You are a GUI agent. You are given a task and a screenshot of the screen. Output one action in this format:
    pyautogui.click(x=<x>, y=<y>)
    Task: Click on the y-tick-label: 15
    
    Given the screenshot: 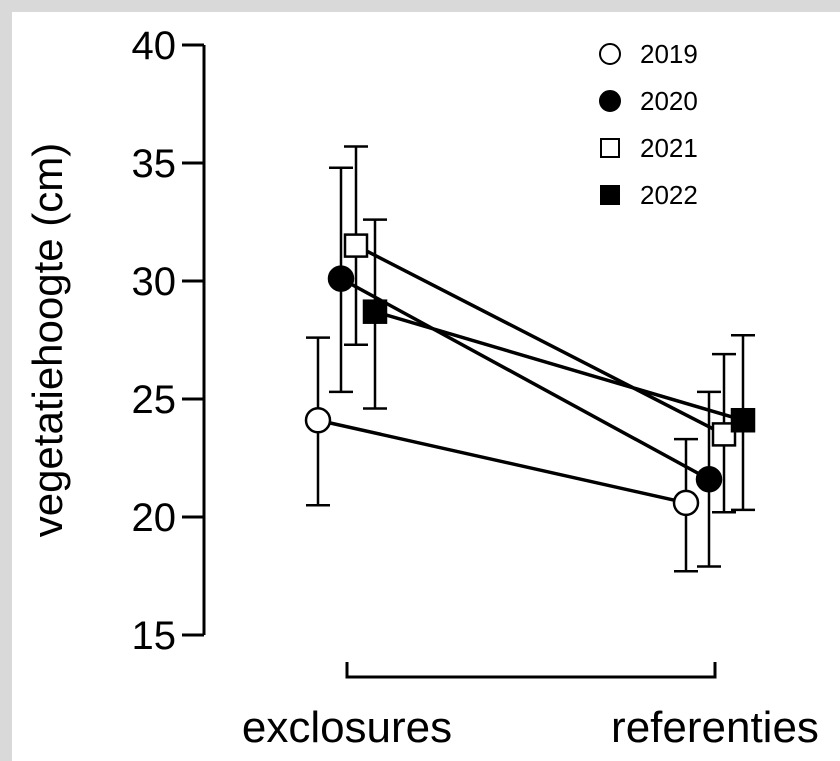 What is the action you would take?
    pyautogui.click(x=154, y=636)
    